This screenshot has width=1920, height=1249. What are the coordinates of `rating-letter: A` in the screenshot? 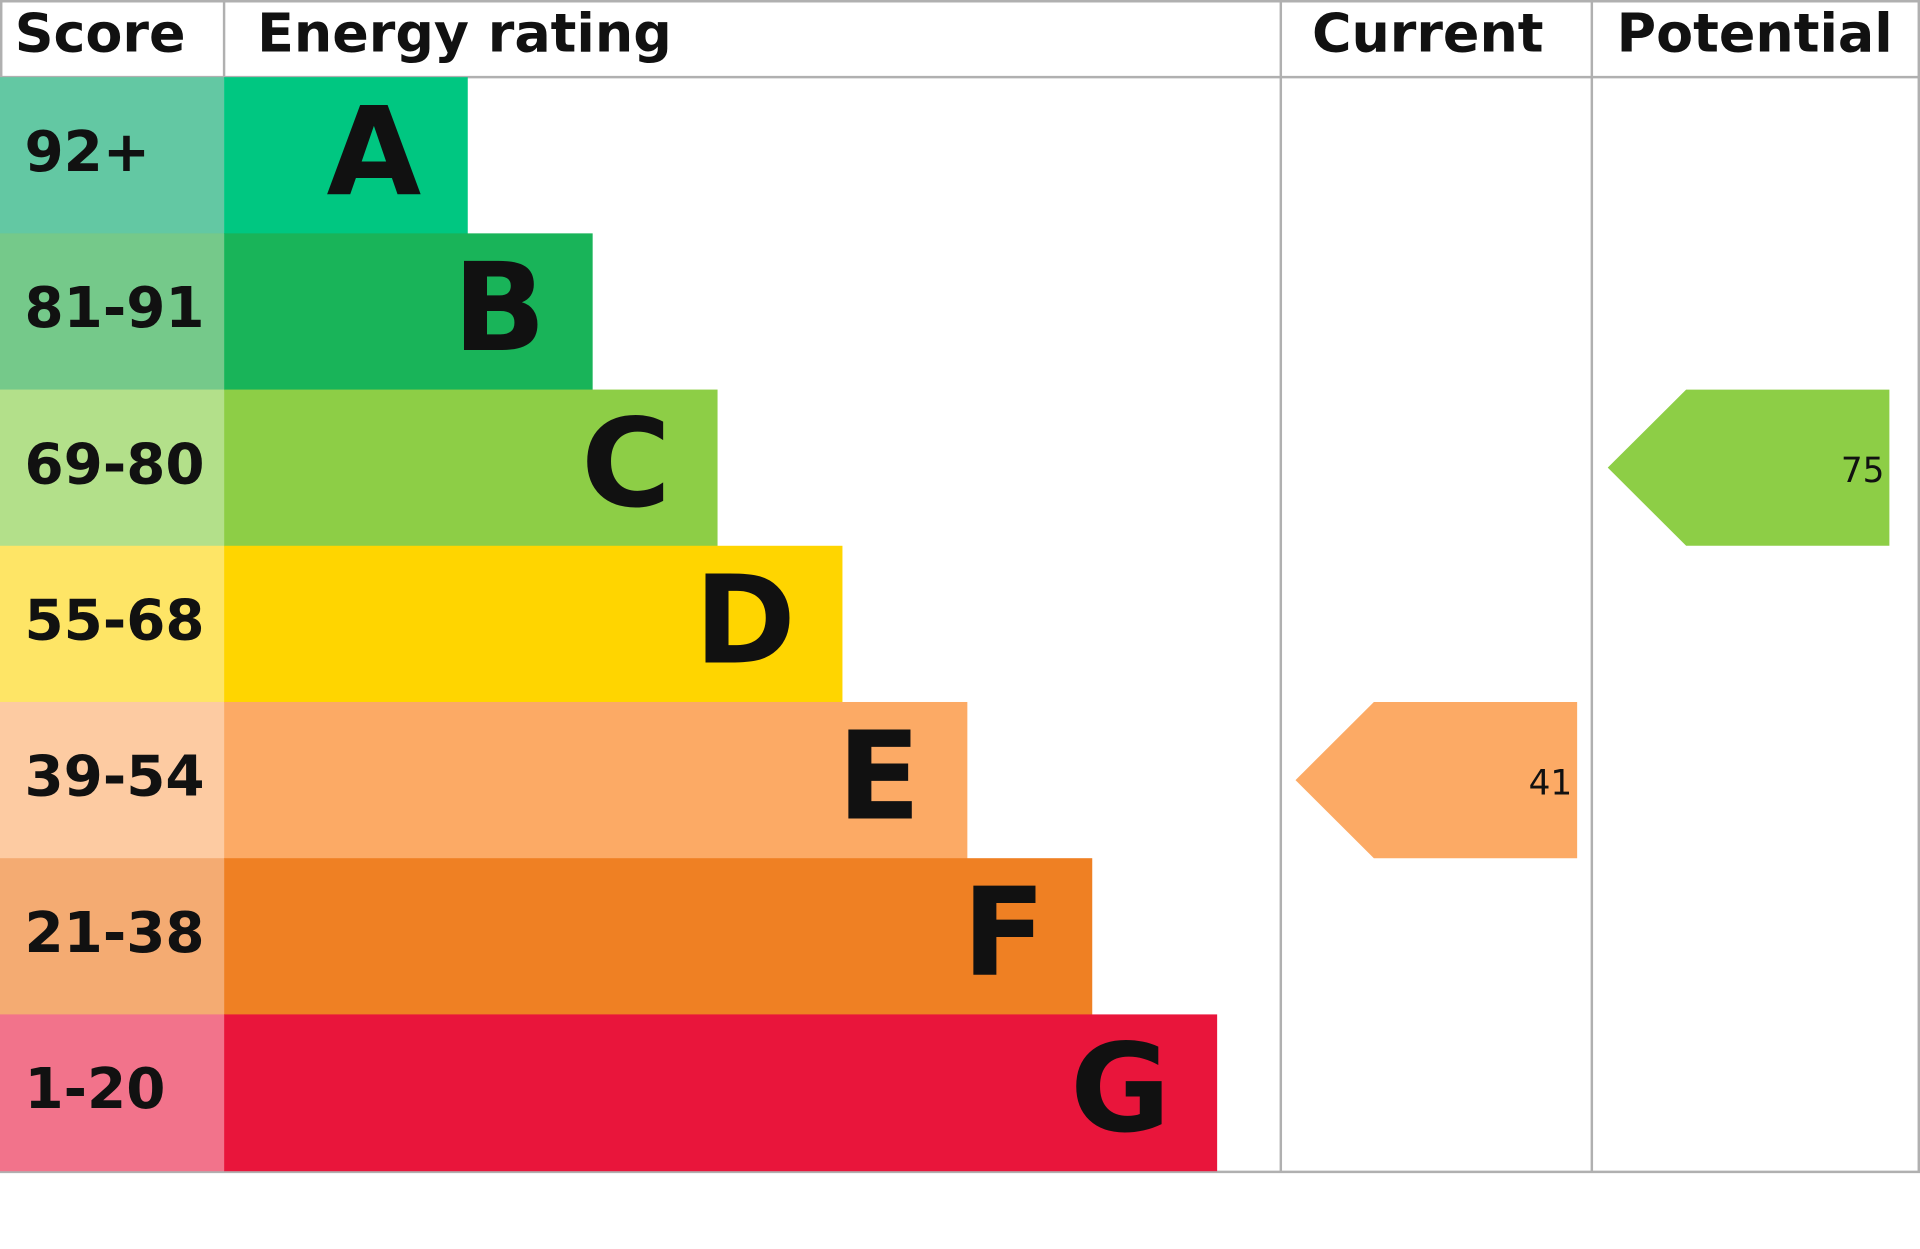 It's located at (373, 151).